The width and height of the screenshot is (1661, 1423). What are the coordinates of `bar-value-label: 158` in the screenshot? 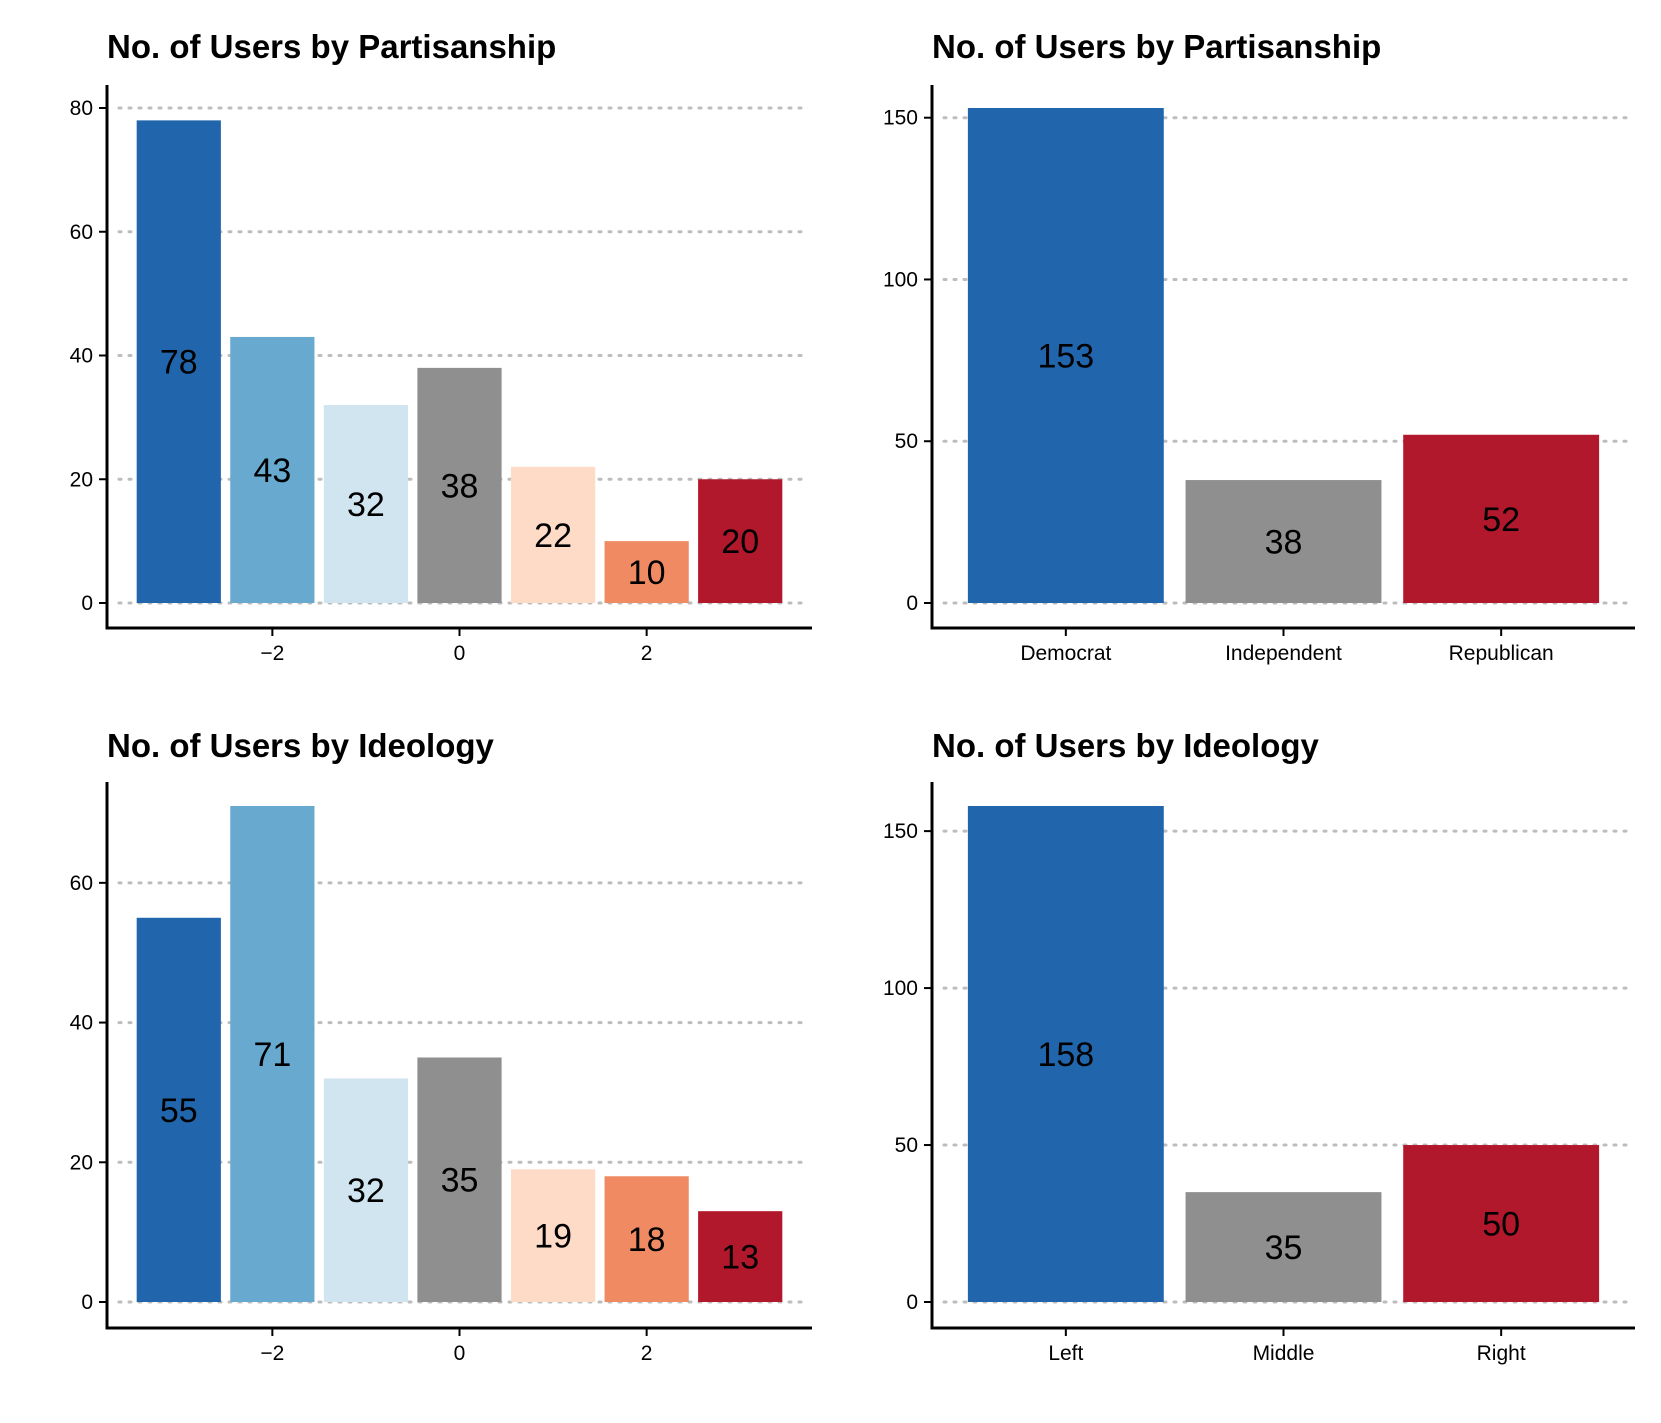 It's located at (1065, 1055).